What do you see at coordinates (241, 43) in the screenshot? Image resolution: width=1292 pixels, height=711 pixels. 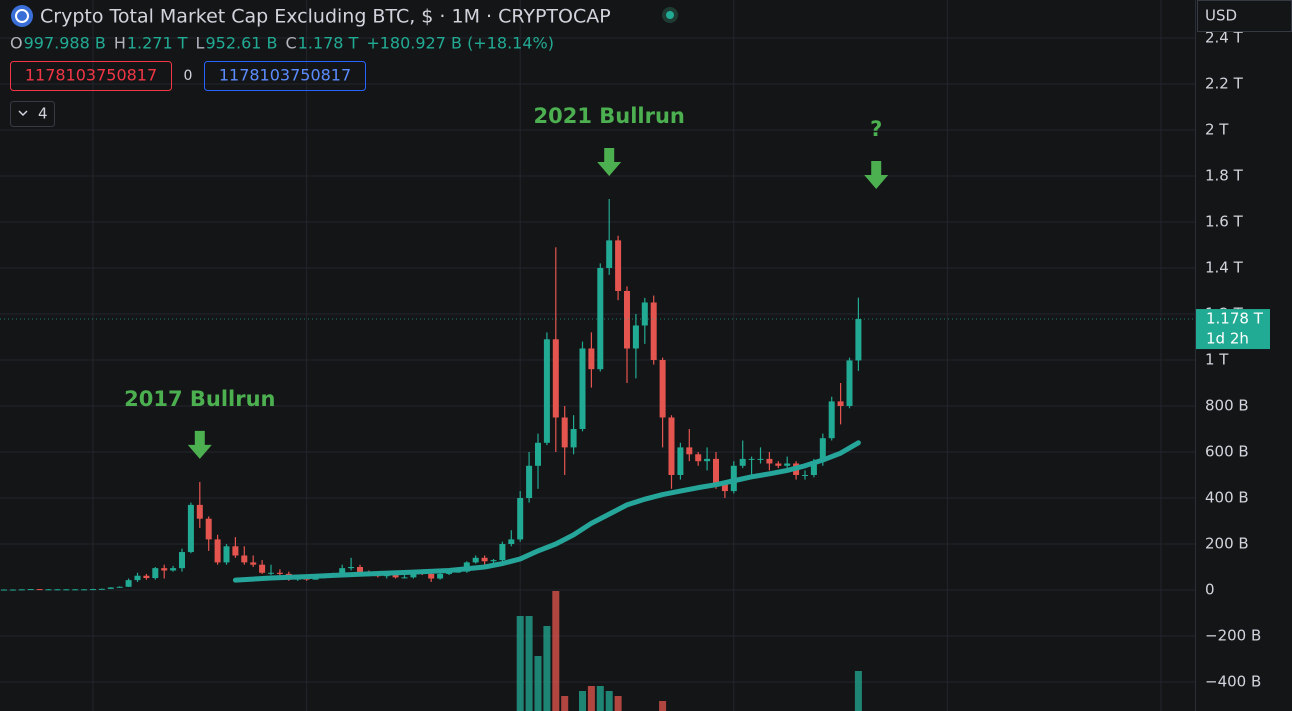 I see `ohlc-value: 952.61 B` at bounding box center [241, 43].